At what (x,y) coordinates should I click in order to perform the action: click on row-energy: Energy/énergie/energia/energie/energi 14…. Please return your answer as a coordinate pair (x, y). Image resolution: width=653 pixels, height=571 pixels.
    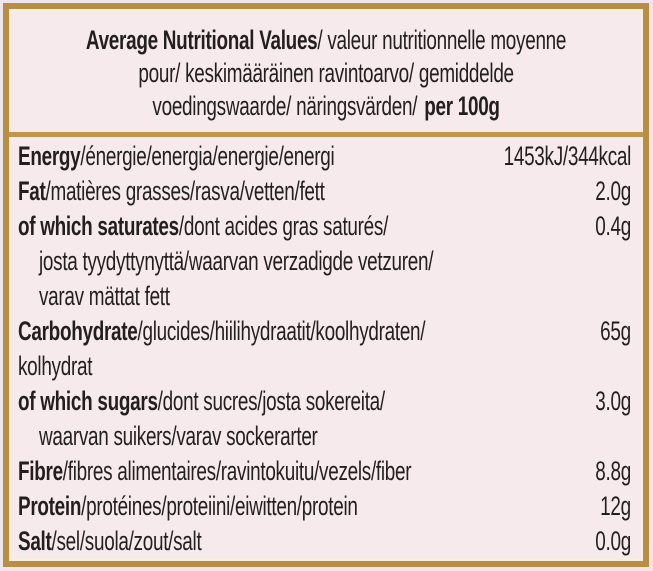
    Looking at the image, I should click on (326, 156).